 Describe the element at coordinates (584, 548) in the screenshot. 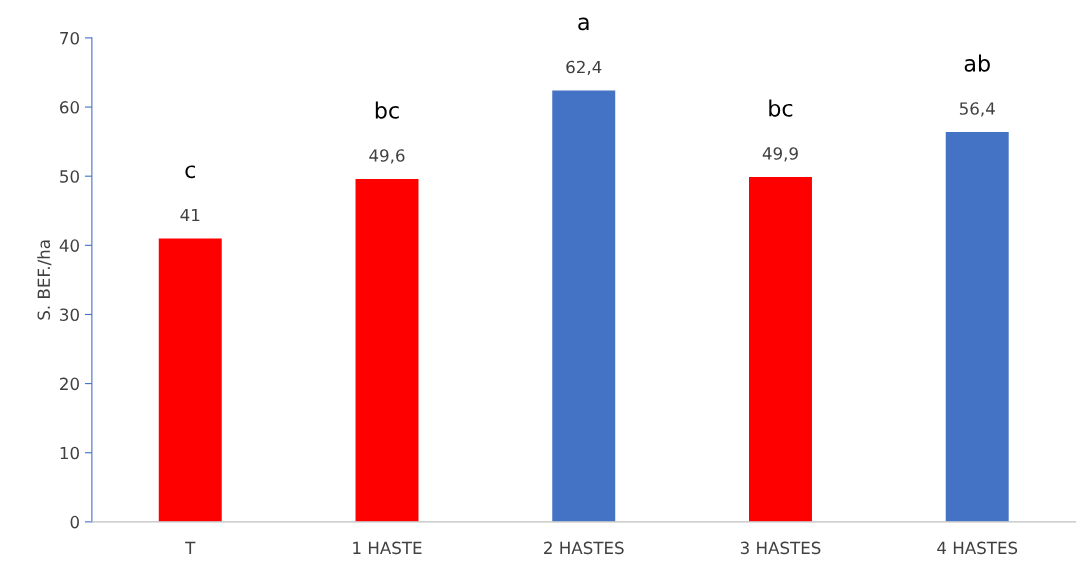

I see `x-tick-label: 2 HASTES` at that location.